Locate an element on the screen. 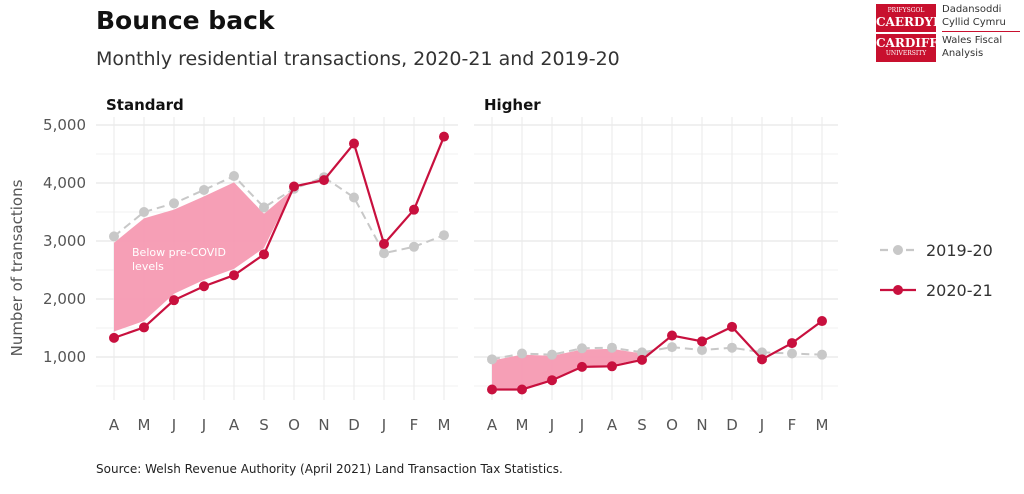  panel-title: Higher is located at coordinates (512, 105).